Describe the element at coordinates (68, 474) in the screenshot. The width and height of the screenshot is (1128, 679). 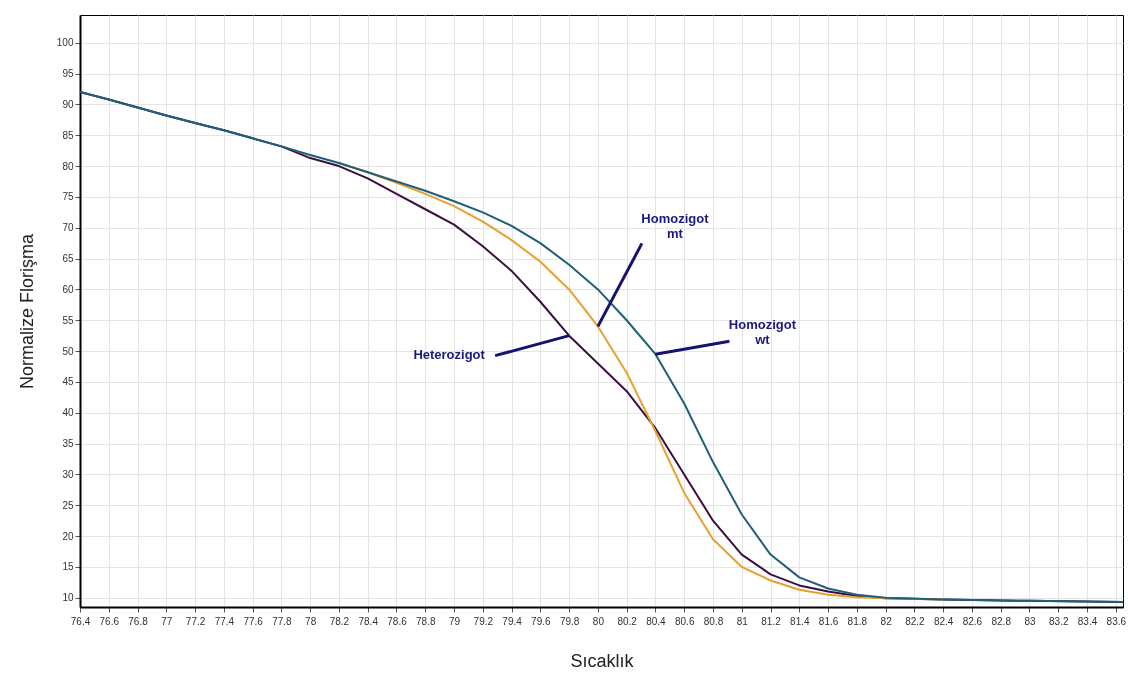
I see `y-tick-label: 30` at that location.